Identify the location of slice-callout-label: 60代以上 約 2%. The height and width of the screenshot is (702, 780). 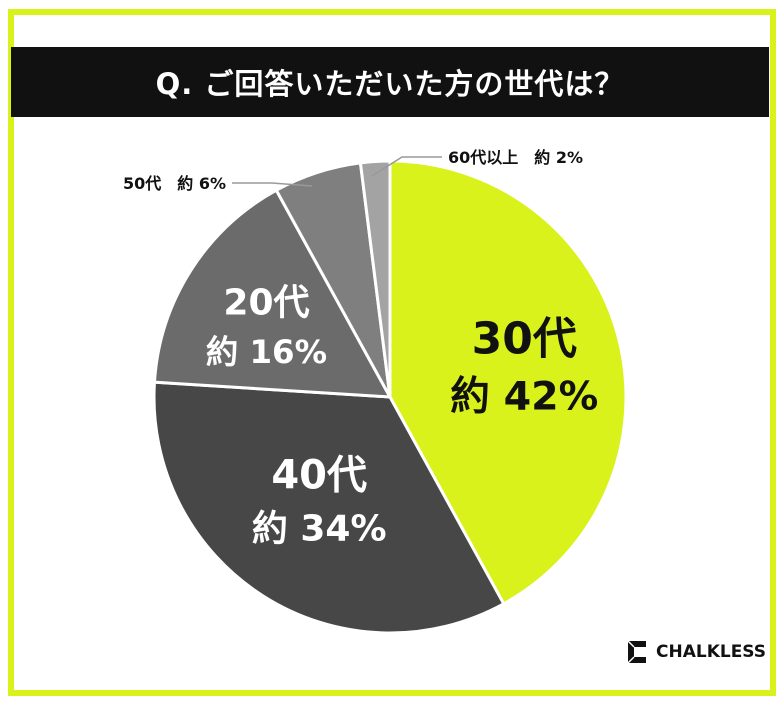
(515, 157).